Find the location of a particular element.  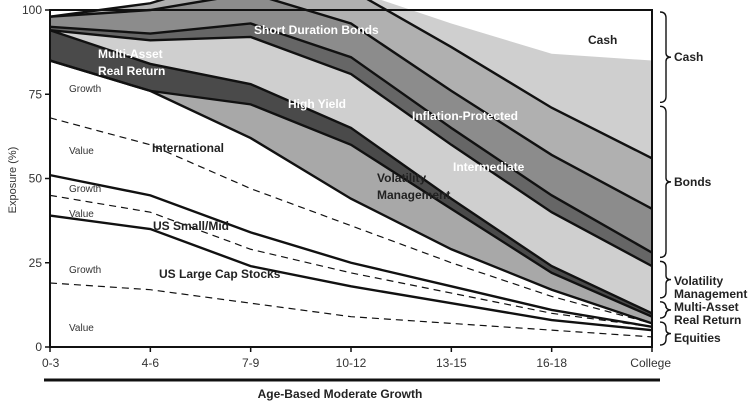

group-label: Bonds is located at coordinates (693, 182).